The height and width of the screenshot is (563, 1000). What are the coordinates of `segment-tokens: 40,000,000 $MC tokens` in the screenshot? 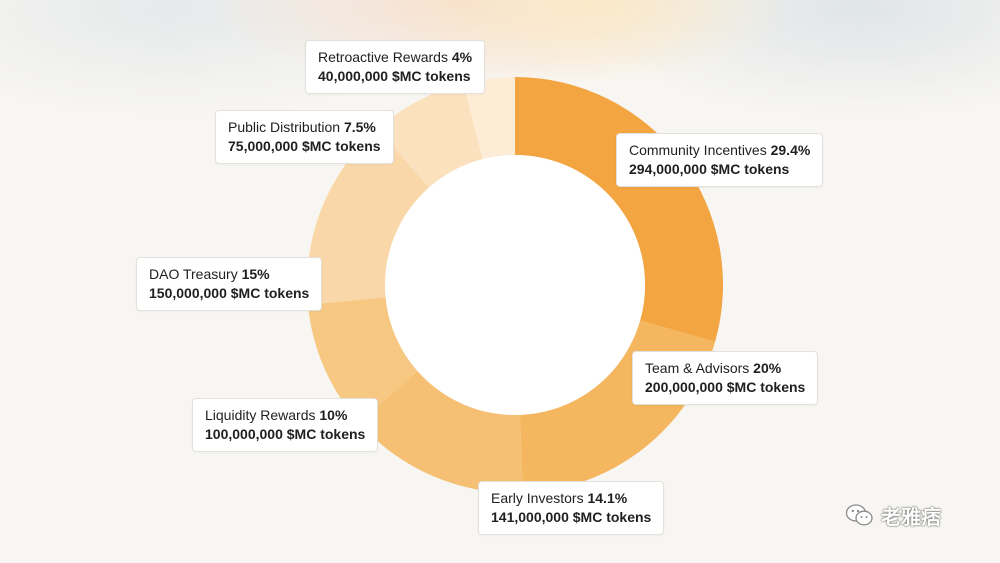 It's located at (394, 76).